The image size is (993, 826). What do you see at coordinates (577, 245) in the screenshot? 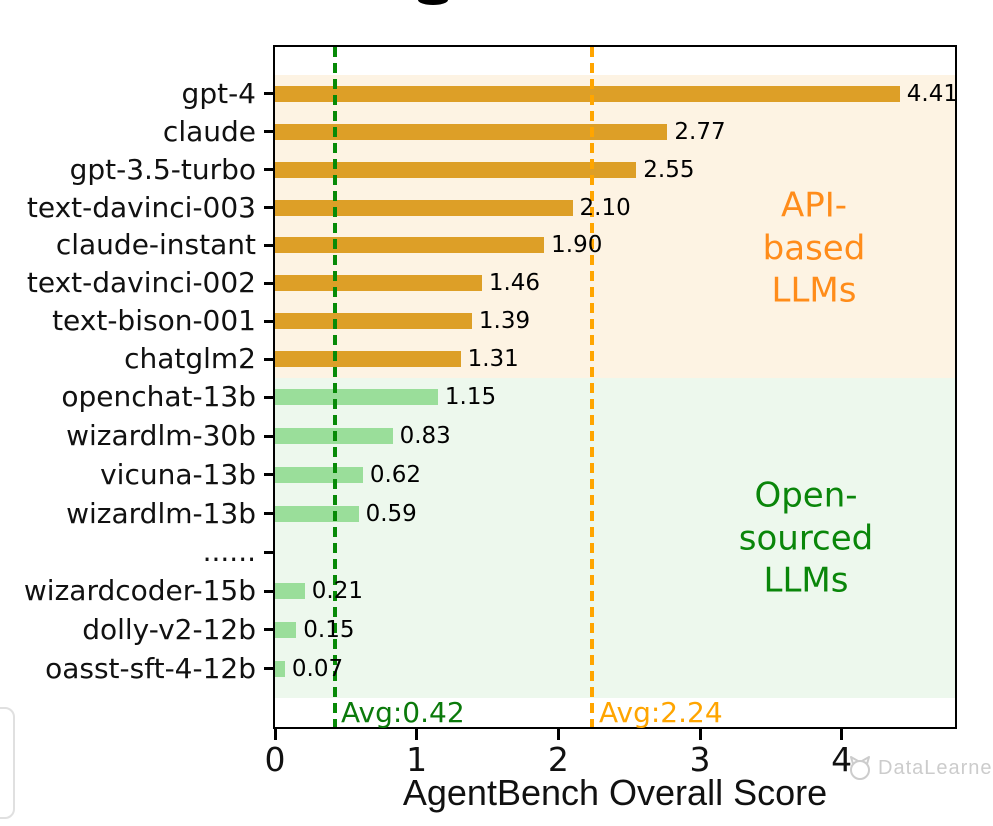
I see `bar-value-label: 1.90` at bounding box center [577, 245].